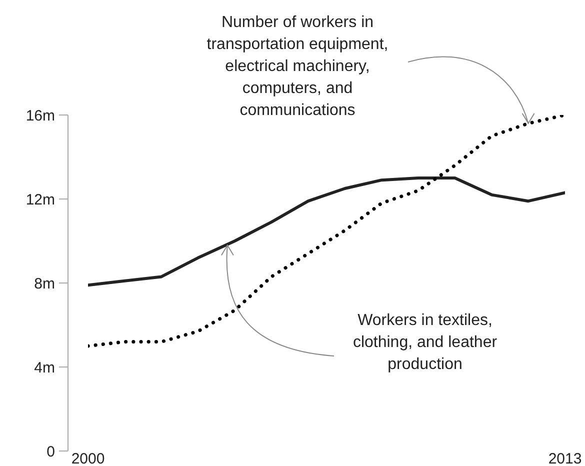 This screenshot has height=466, width=585. What do you see at coordinates (565, 458) in the screenshot?
I see `x-tick-label: 2013` at bounding box center [565, 458].